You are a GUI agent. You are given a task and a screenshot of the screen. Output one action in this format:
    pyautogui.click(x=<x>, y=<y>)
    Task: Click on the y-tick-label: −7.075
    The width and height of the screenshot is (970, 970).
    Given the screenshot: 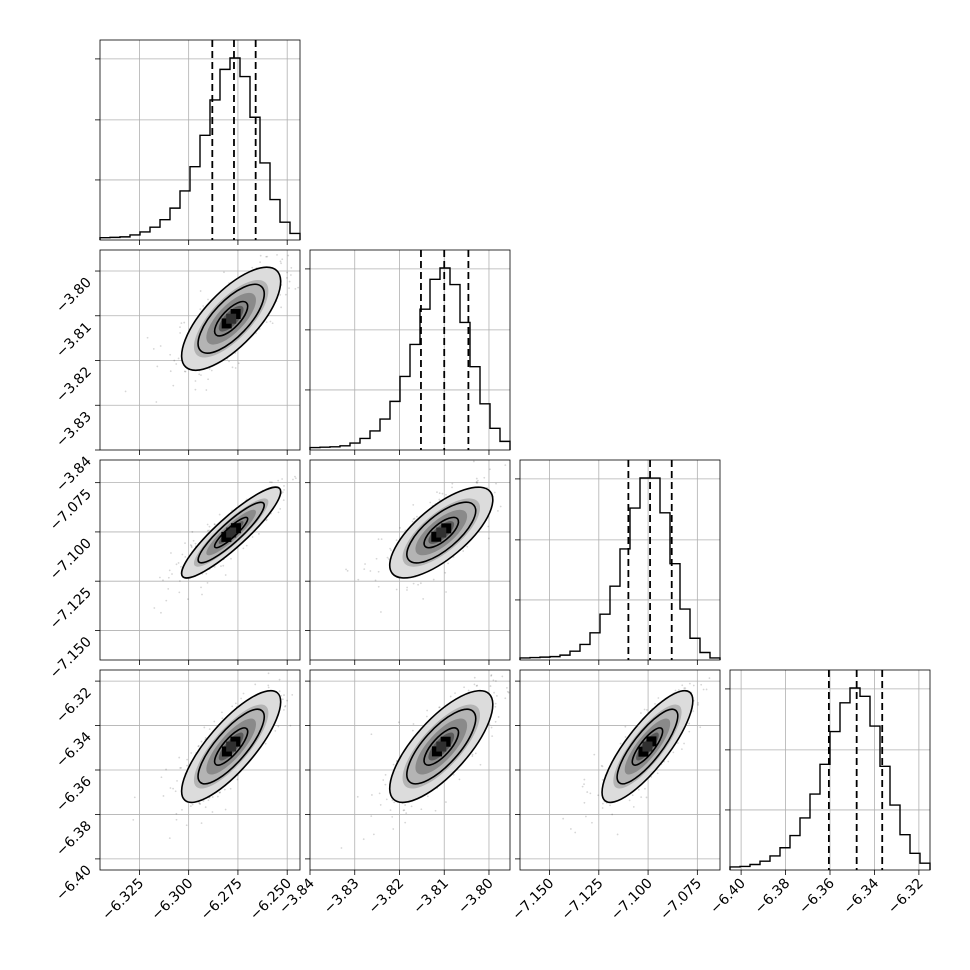 What is the action you would take?
    pyautogui.click(x=71, y=510)
    